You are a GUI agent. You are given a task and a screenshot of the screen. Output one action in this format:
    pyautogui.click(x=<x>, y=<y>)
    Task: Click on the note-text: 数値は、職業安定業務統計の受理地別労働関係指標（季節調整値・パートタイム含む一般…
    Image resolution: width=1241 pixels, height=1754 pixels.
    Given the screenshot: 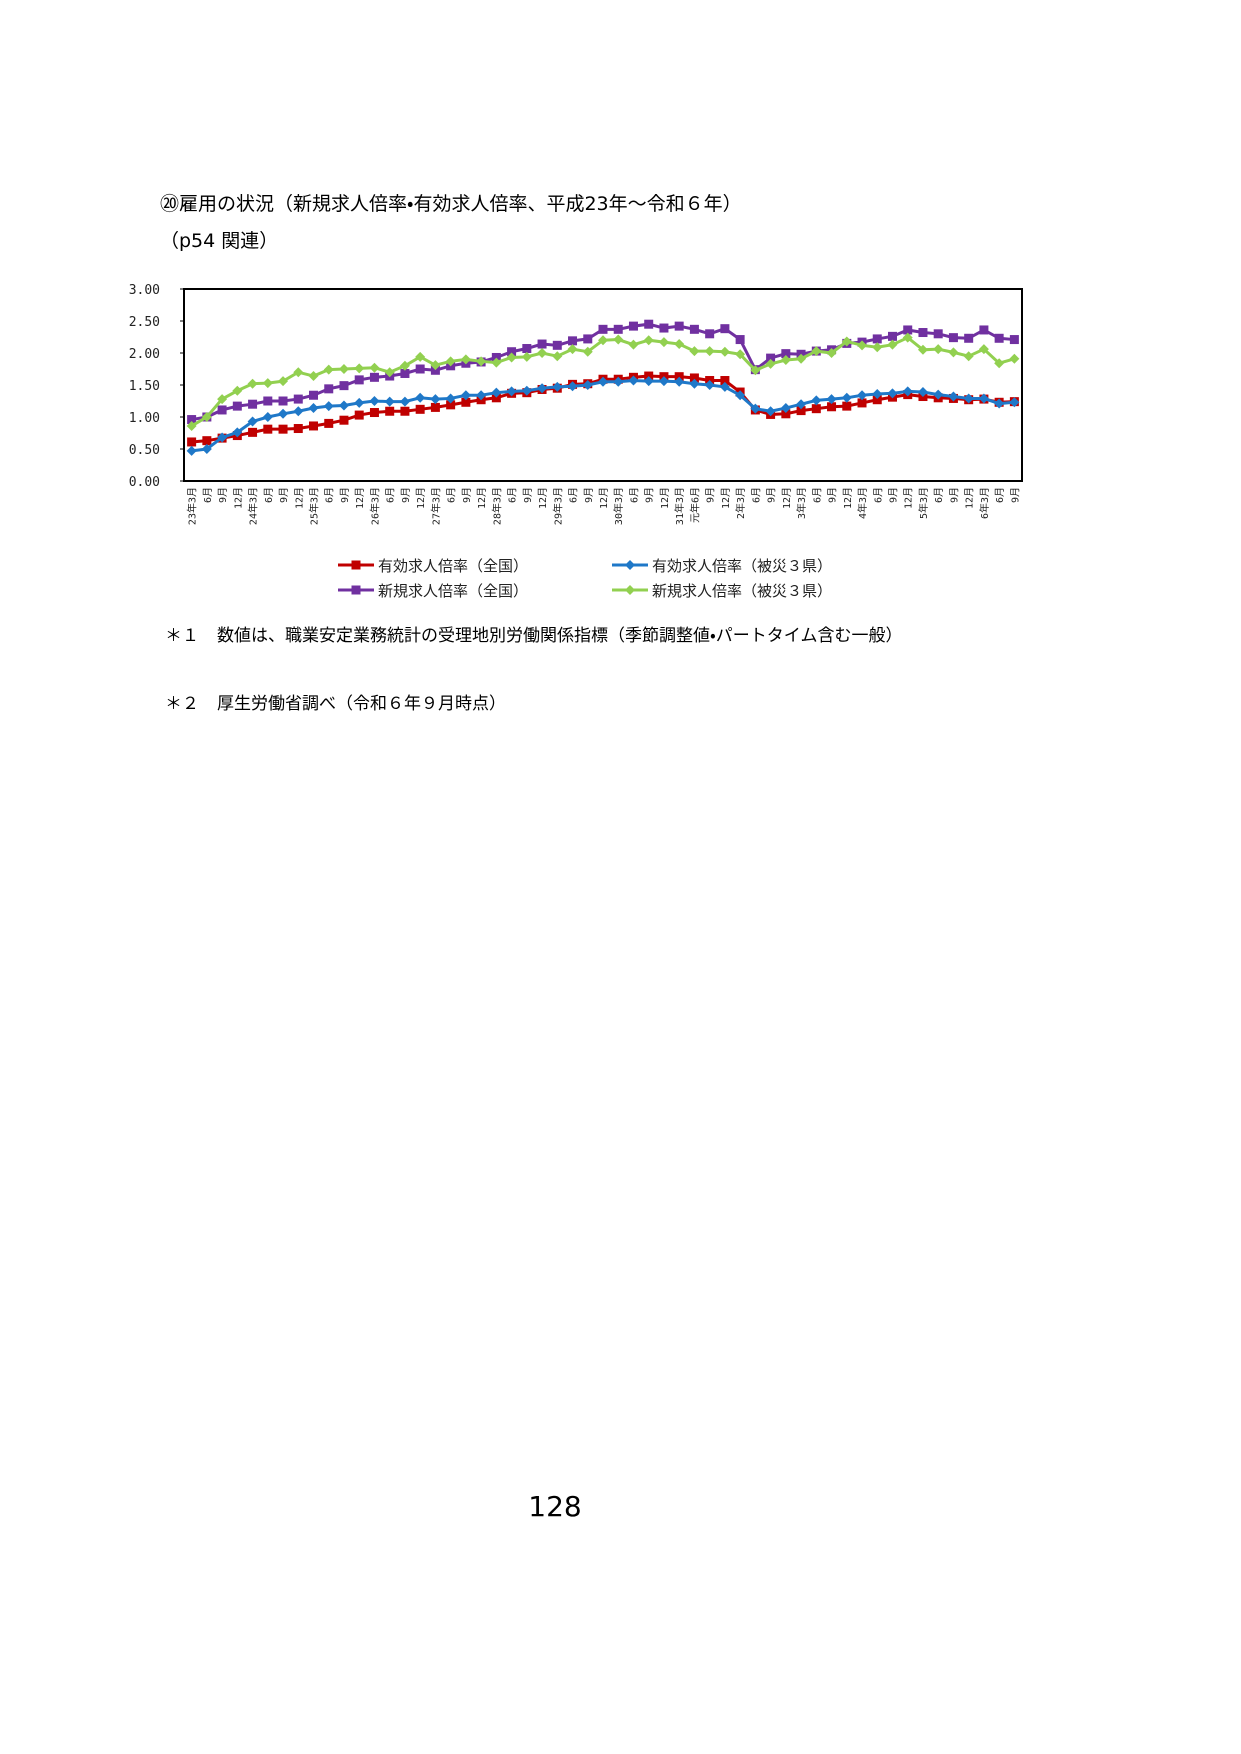 What is the action you would take?
    pyautogui.click(x=560, y=636)
    